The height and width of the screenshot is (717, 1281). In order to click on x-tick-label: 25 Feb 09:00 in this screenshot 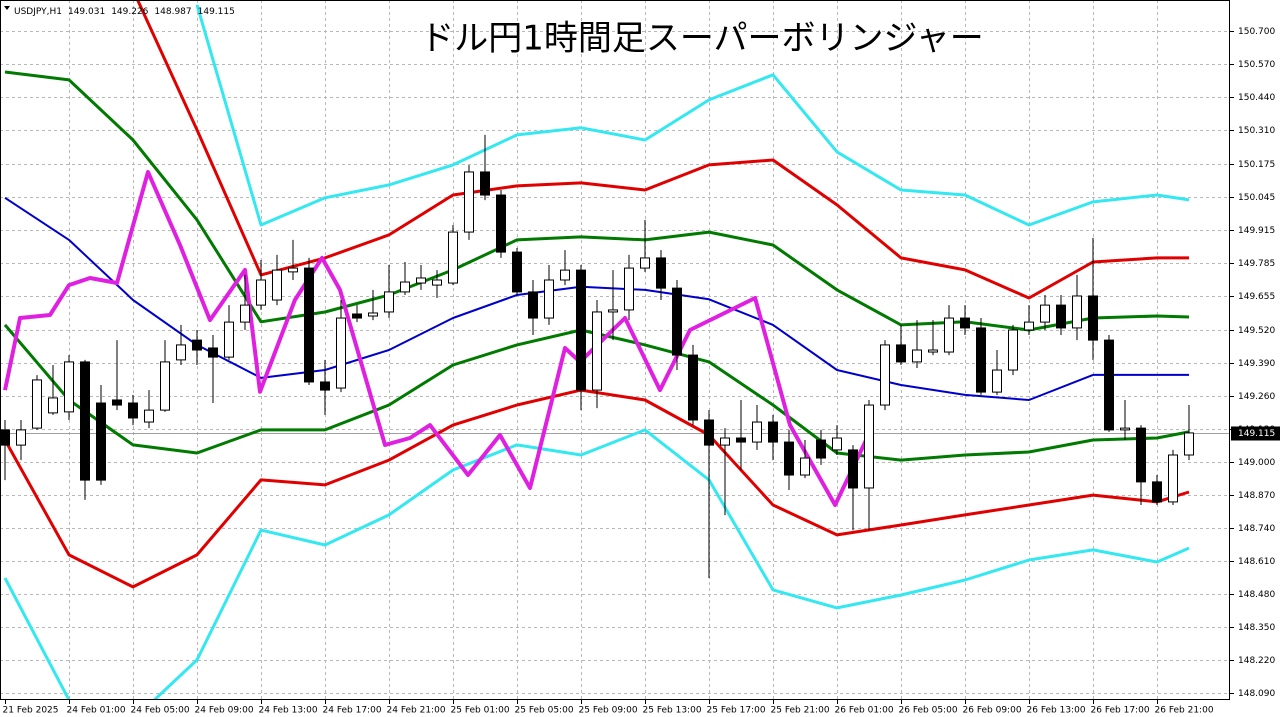, I will do `click(608, 711)`.